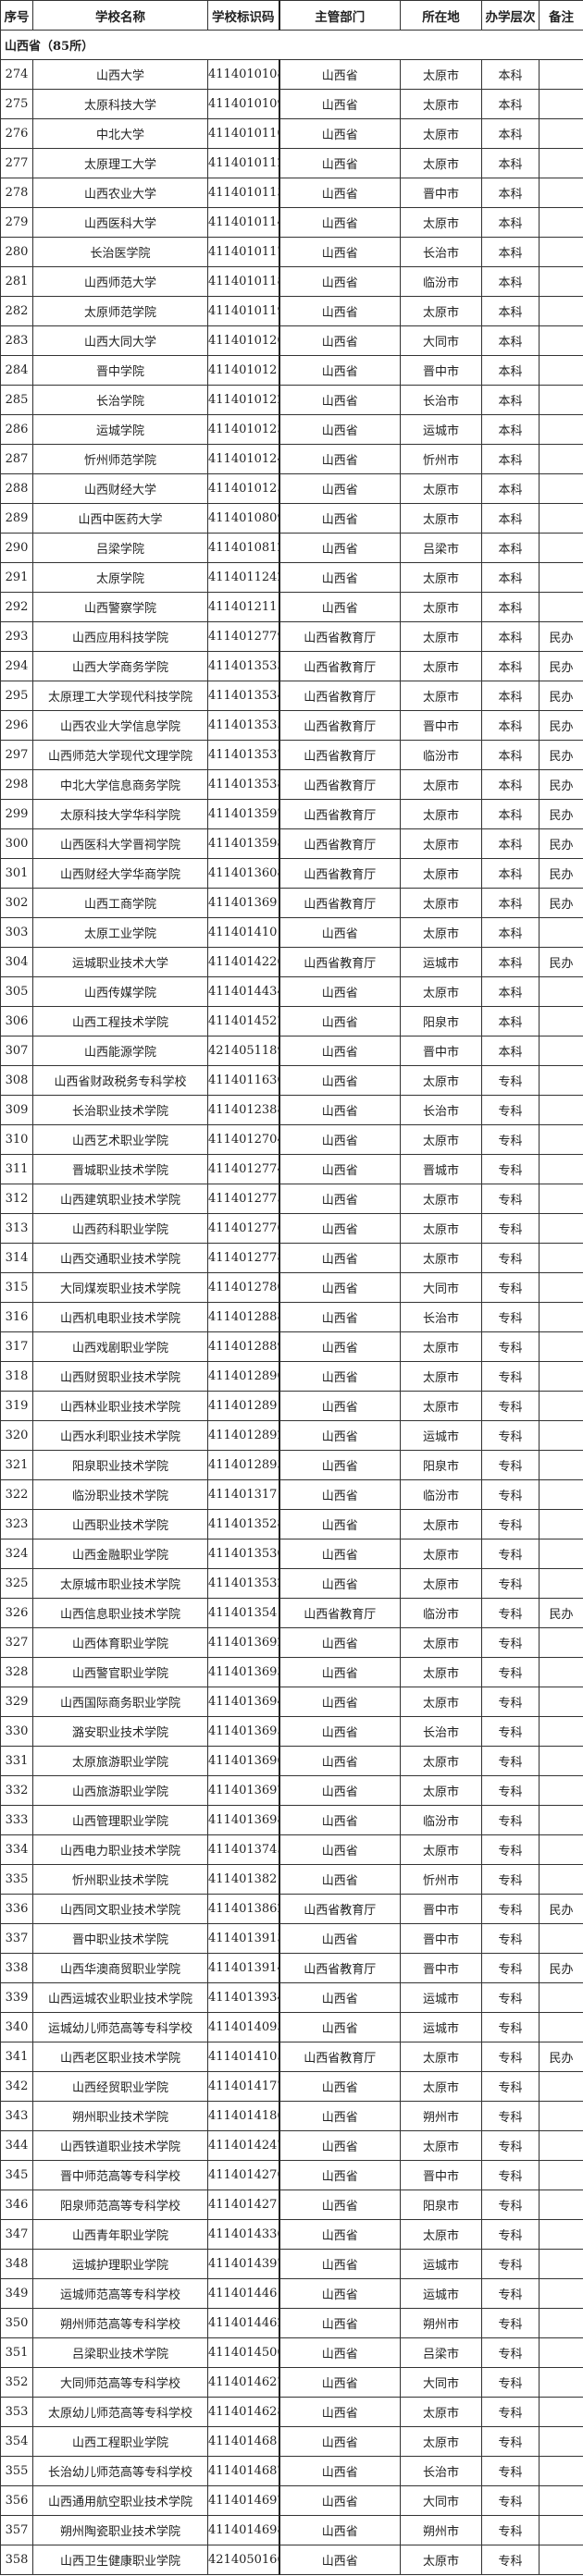 Image resolution: width=583 pixels, height=2576 pixels. What do you see at coordinates (16, 1080) in the screenshot?
I see `cell-index: 308` at bounding box center [16, 1080].